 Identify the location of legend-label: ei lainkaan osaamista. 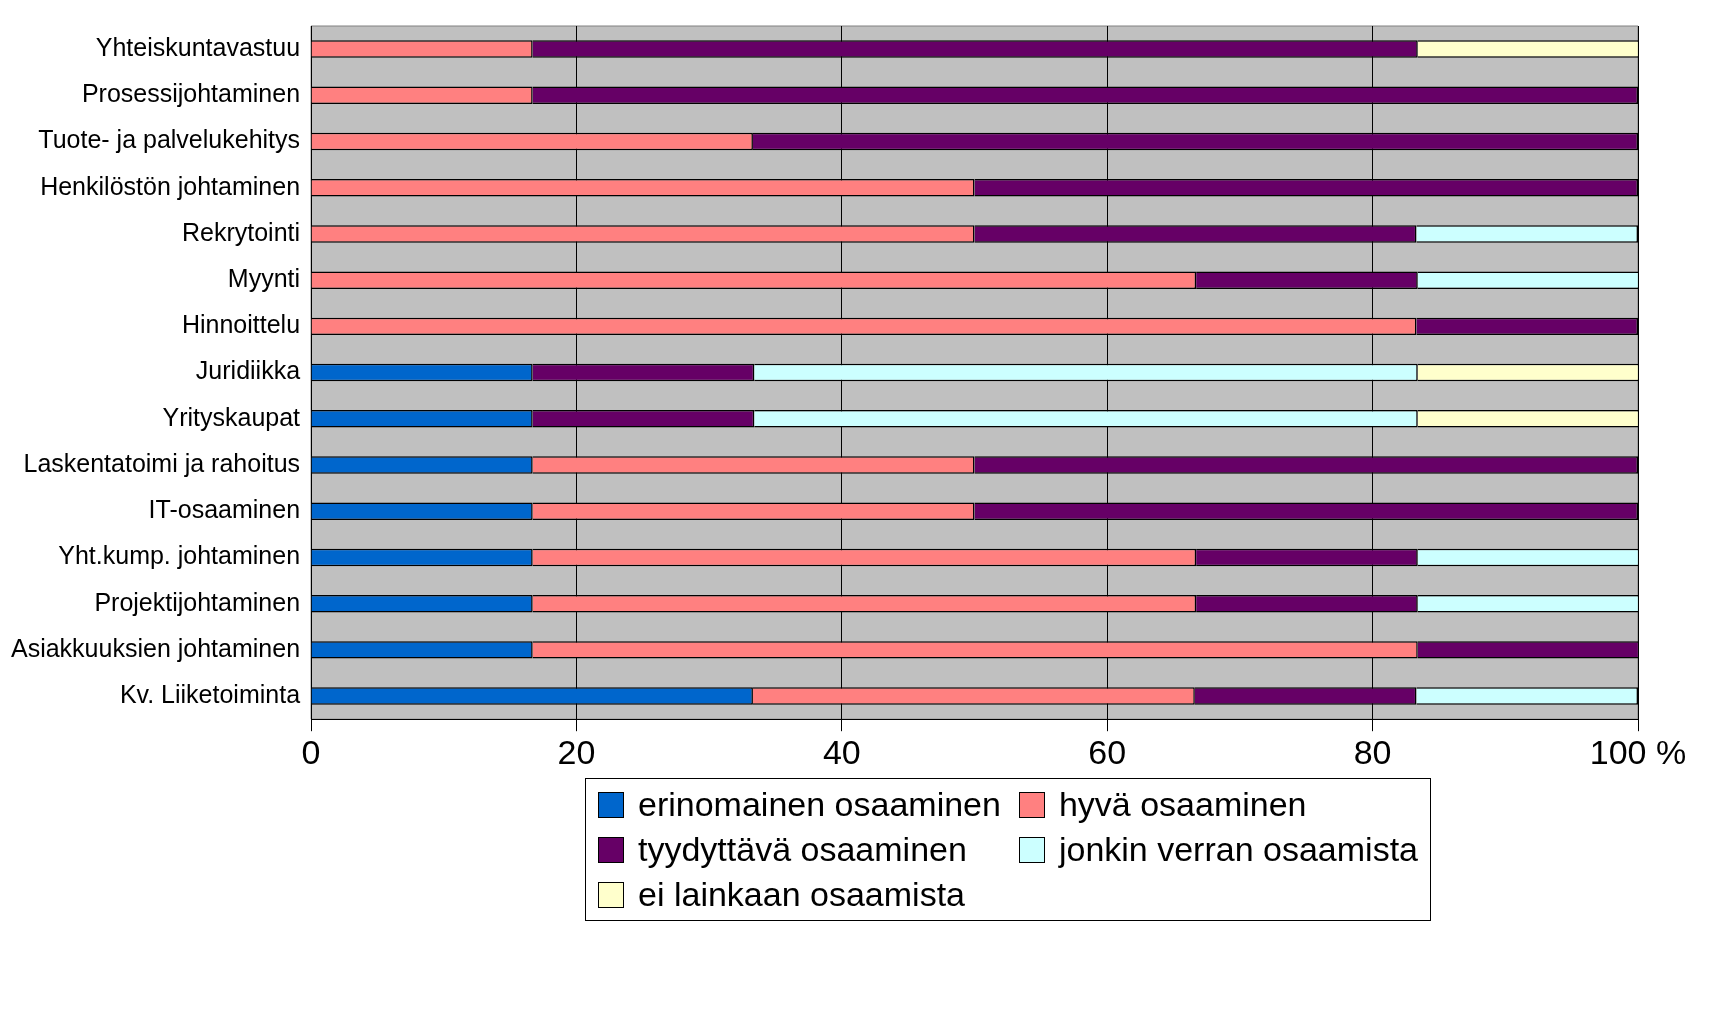
(801, 894).